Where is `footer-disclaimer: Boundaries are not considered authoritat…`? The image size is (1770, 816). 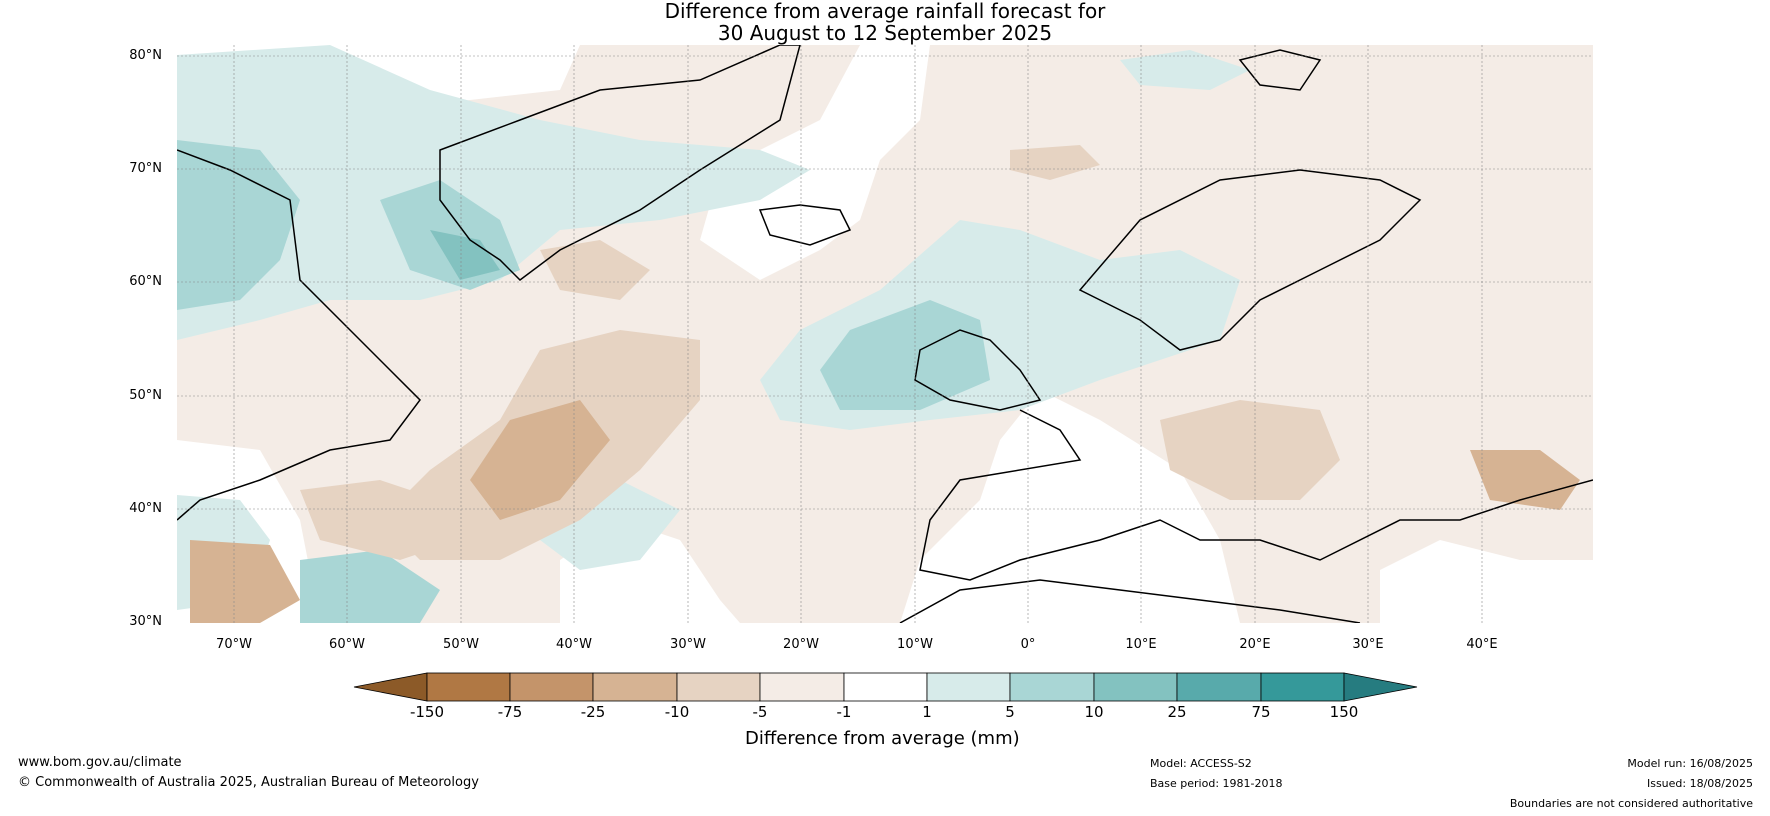 footer-disclaimer: Boundaries are not considered authoritat… is located at coordinates (1631, 803).